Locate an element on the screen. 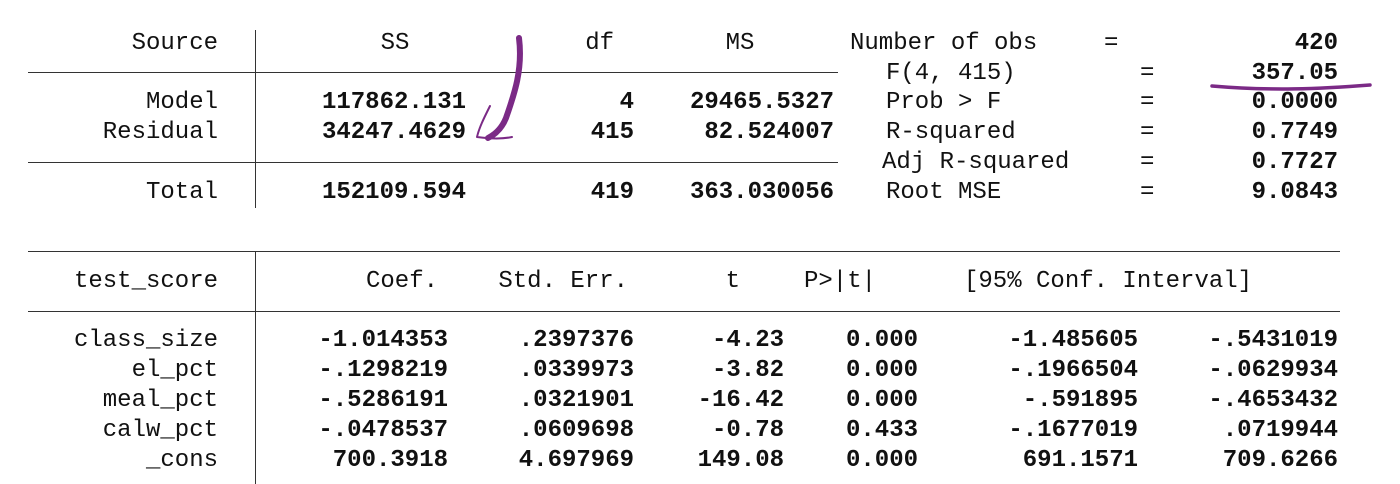  coef-ci-hi: -.4653432 is located at coordinates (1273, 400).